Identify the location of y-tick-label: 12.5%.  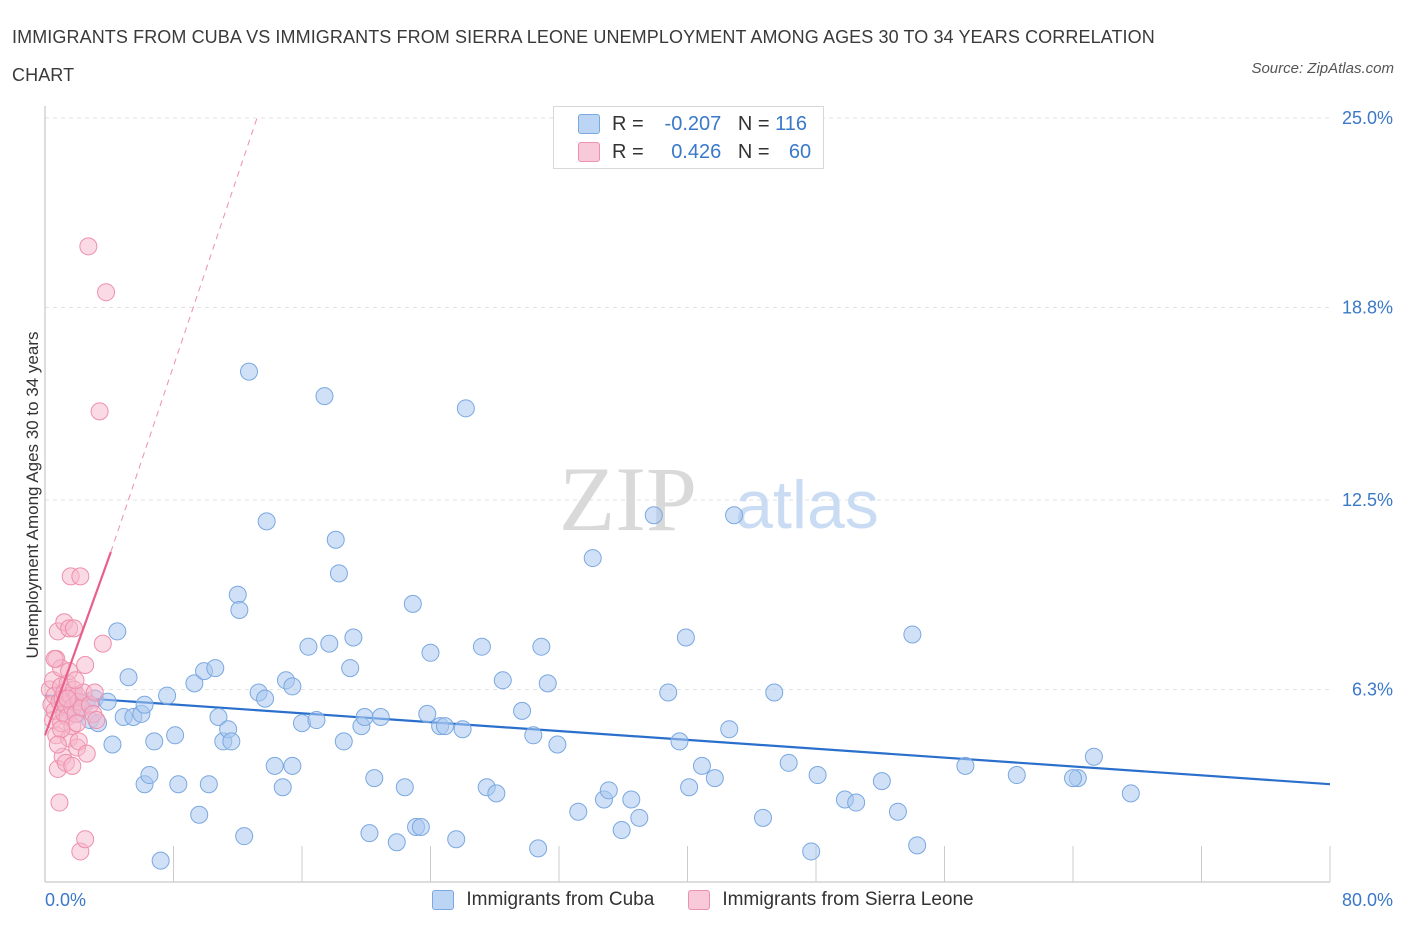
(1367, 500).